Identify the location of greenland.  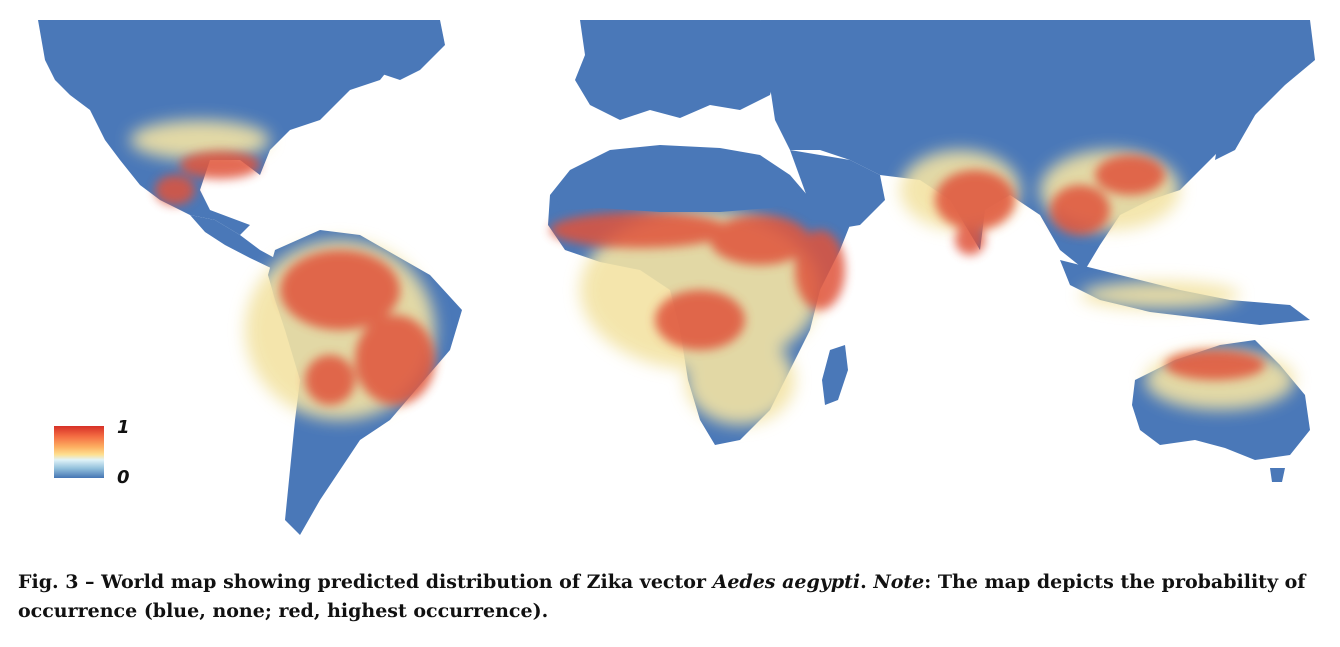
(387, 50).